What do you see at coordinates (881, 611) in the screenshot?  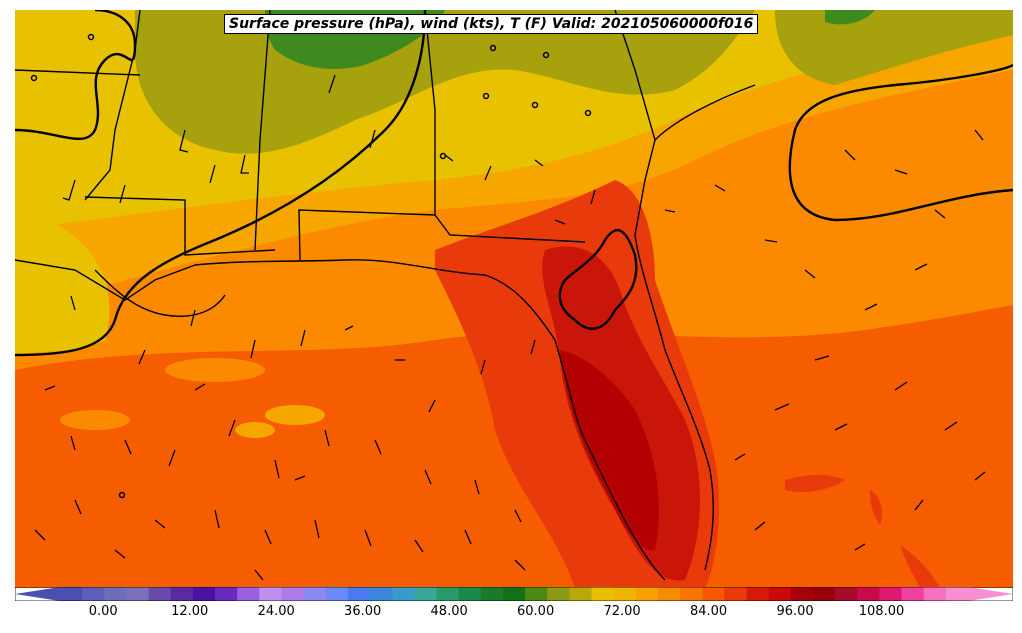 I see `colorbar-tick-label: 108.00` at bounding box center [881, 611].